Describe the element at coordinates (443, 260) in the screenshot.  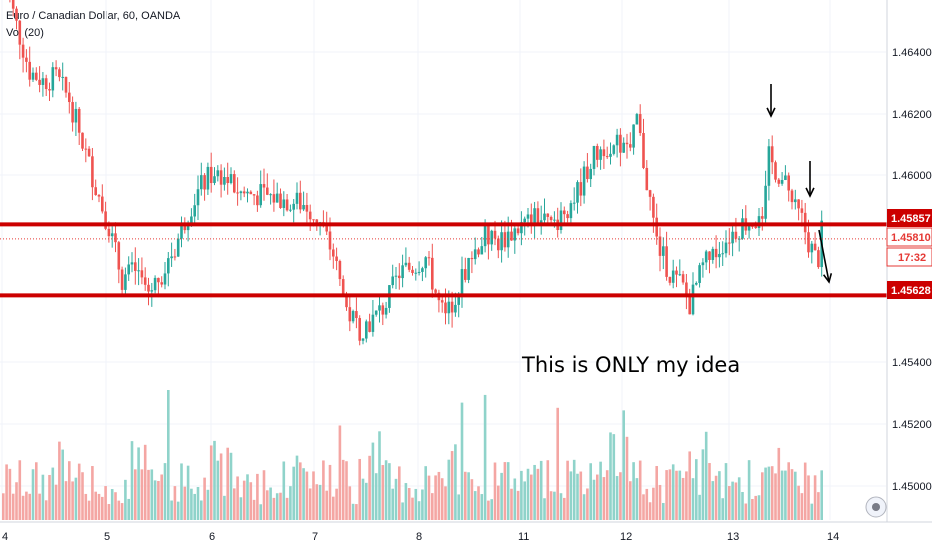
I see `horizontal-levels` at that location.